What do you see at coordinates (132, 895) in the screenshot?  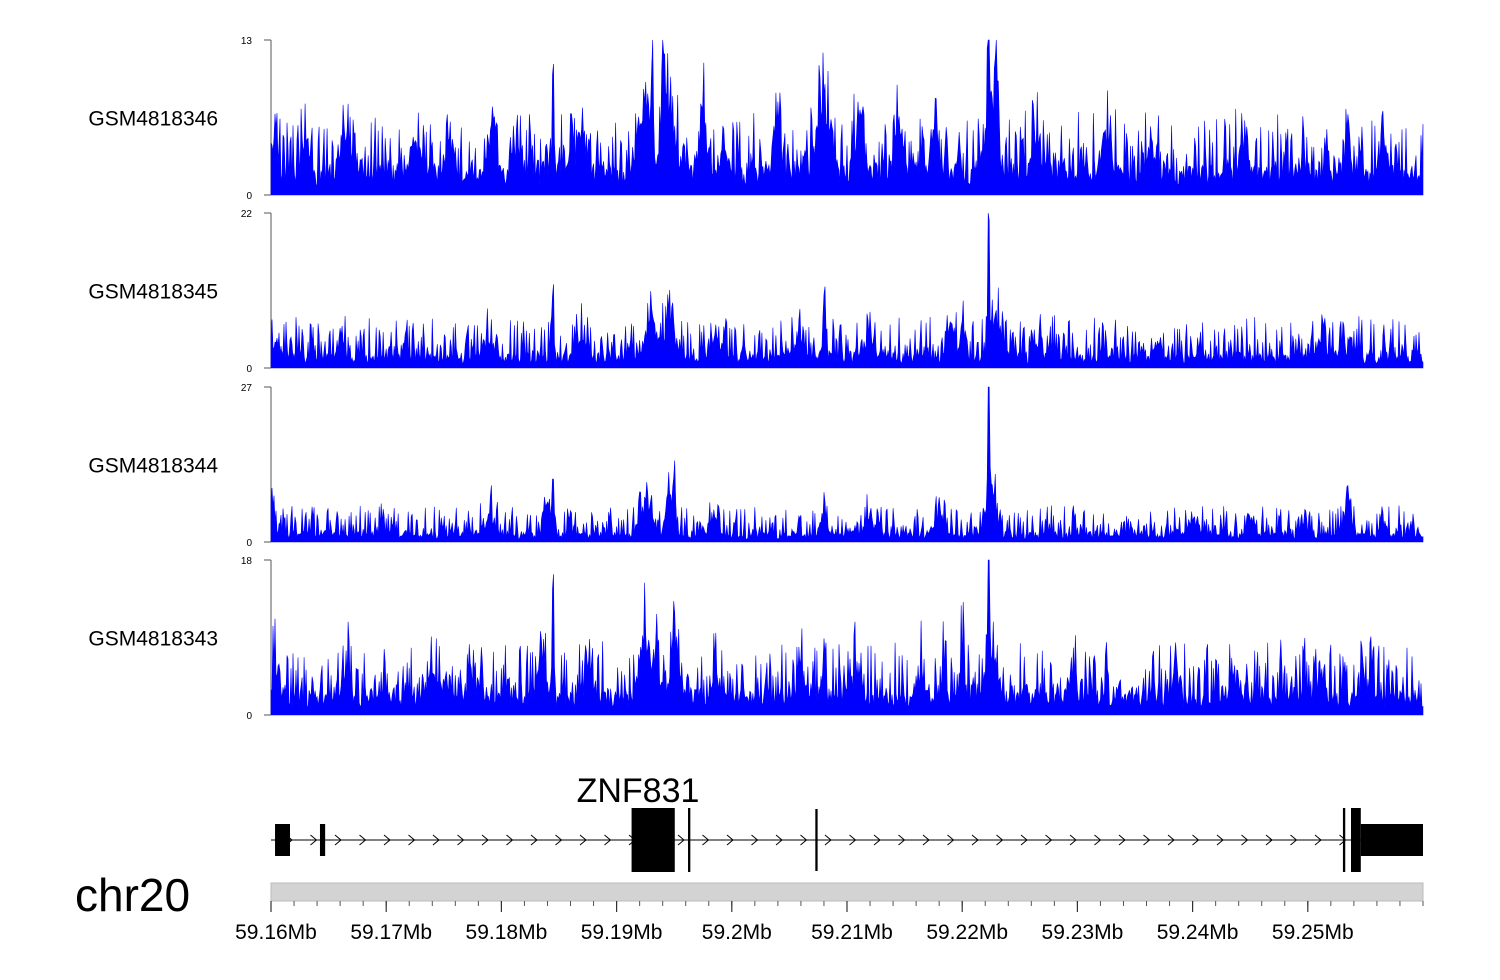 I see `chromosome-label: chr20` at bounding box center [132, 895].